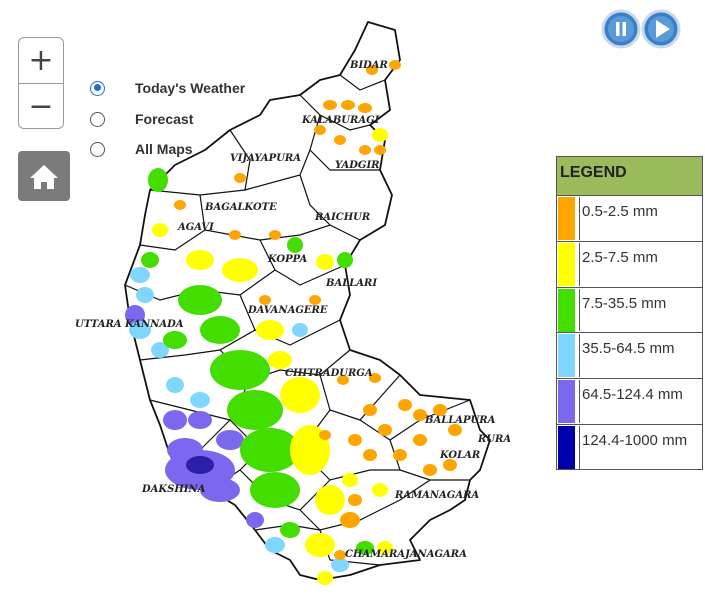  I want to click on option-all-maps: All Maps, so click(141, 149).